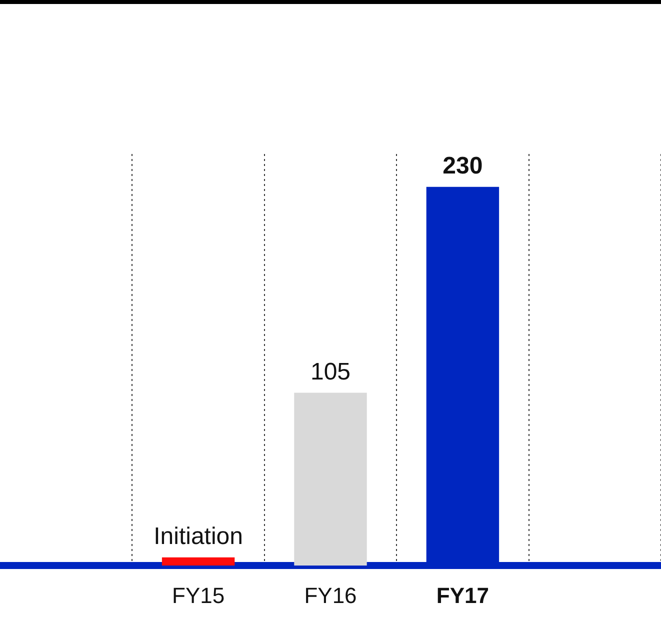 The width and height of the screenshot is (661, 632). What do you see at coordinates (462, 595) in the screenshot?
I see `x-tick-label: FY17` at bounding box center [462, 595].